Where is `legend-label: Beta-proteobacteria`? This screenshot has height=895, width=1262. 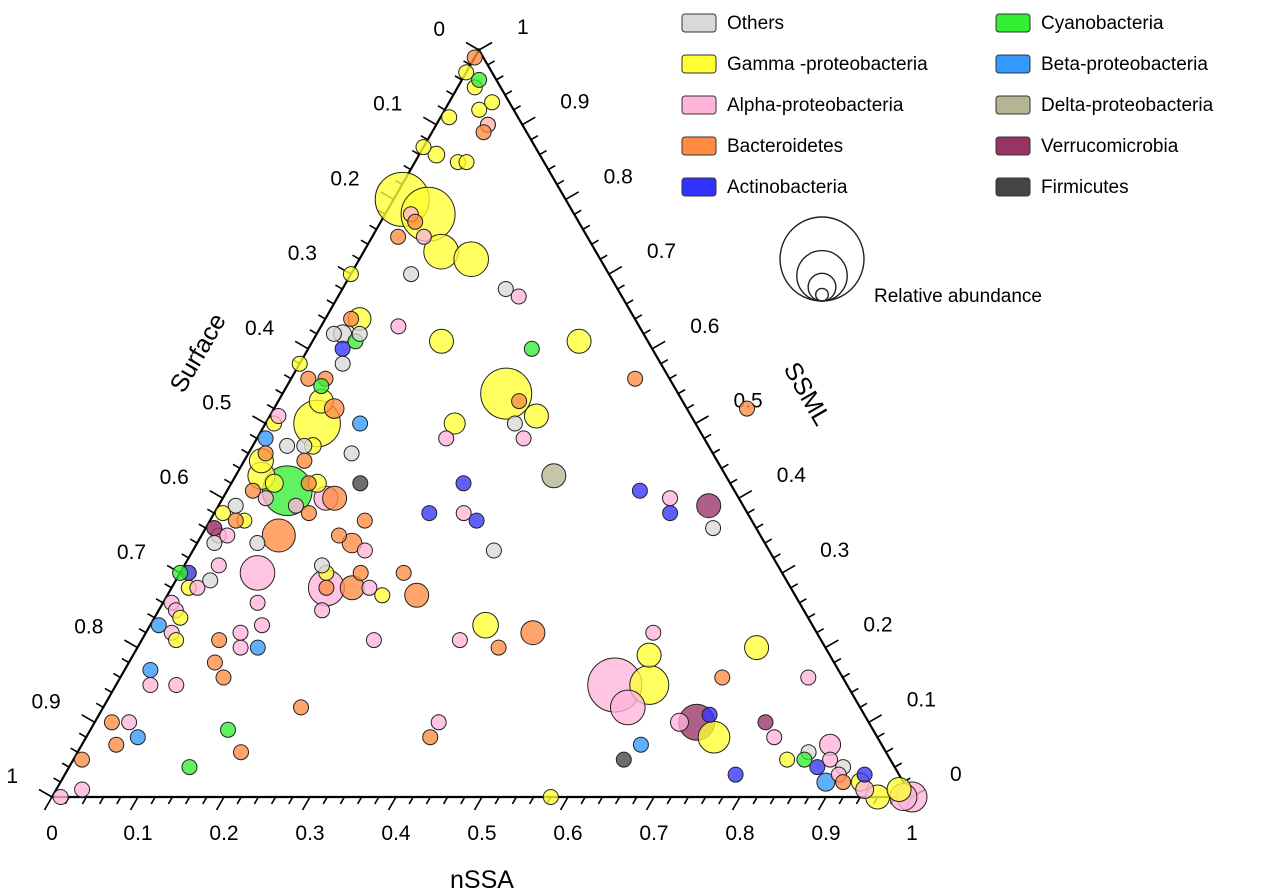 legend-label: Beta-proteobacteria is located at coordinates (1124, 64).